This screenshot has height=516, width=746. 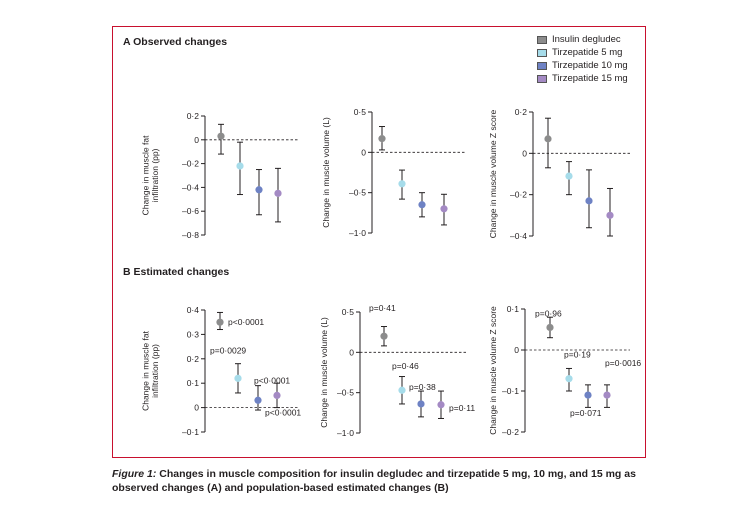 I want to click on panel-a-title: A Observed changes, so click(x=175, y=42).